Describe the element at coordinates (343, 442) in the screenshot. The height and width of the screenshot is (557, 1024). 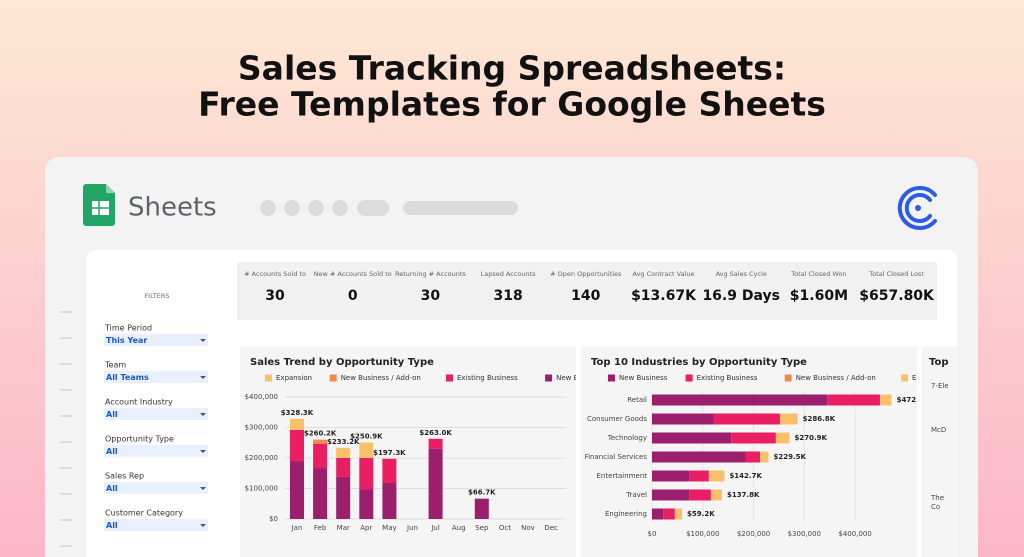
I see `total-label: $233.2K` at that location.